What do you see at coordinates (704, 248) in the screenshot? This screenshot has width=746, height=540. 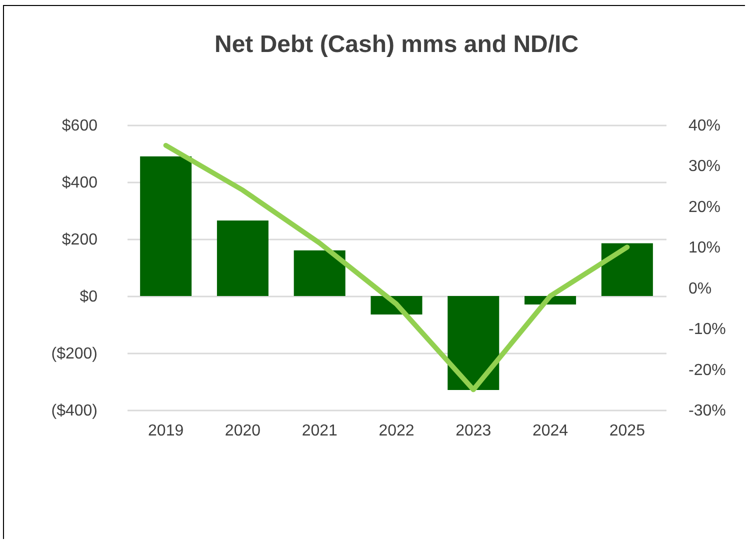 I see `y2-tick-label: 10%` at bounding box center [704, 248].